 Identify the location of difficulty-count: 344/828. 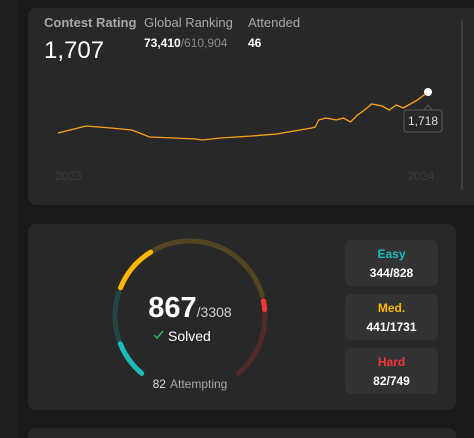
(392, 273).